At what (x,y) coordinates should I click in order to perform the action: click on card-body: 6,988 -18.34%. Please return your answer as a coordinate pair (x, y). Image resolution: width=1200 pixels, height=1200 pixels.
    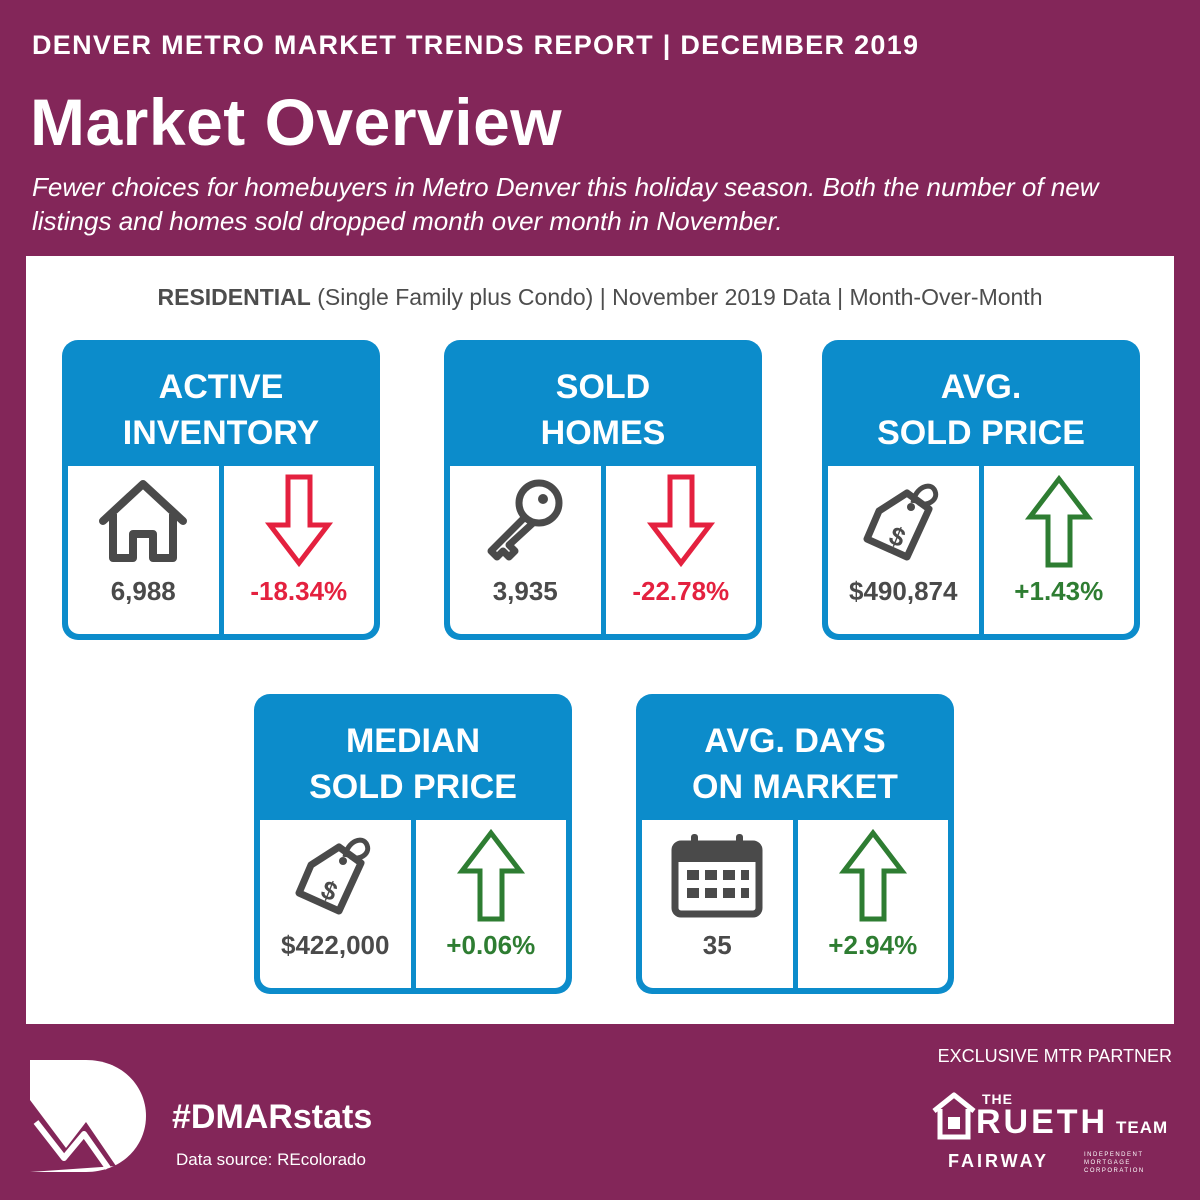
    Looking at the image, I should click on (221, 550).